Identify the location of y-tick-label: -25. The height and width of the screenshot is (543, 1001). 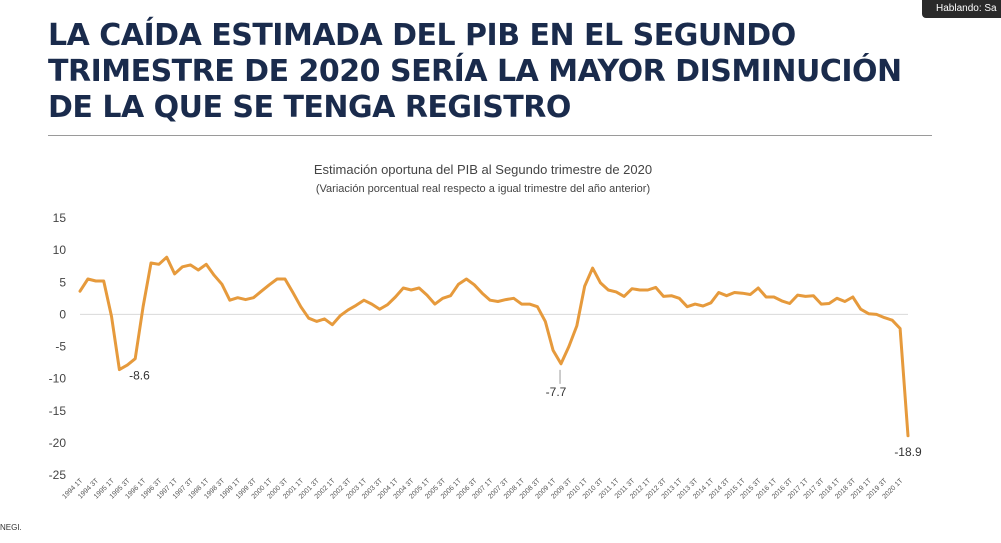
(58, 475).